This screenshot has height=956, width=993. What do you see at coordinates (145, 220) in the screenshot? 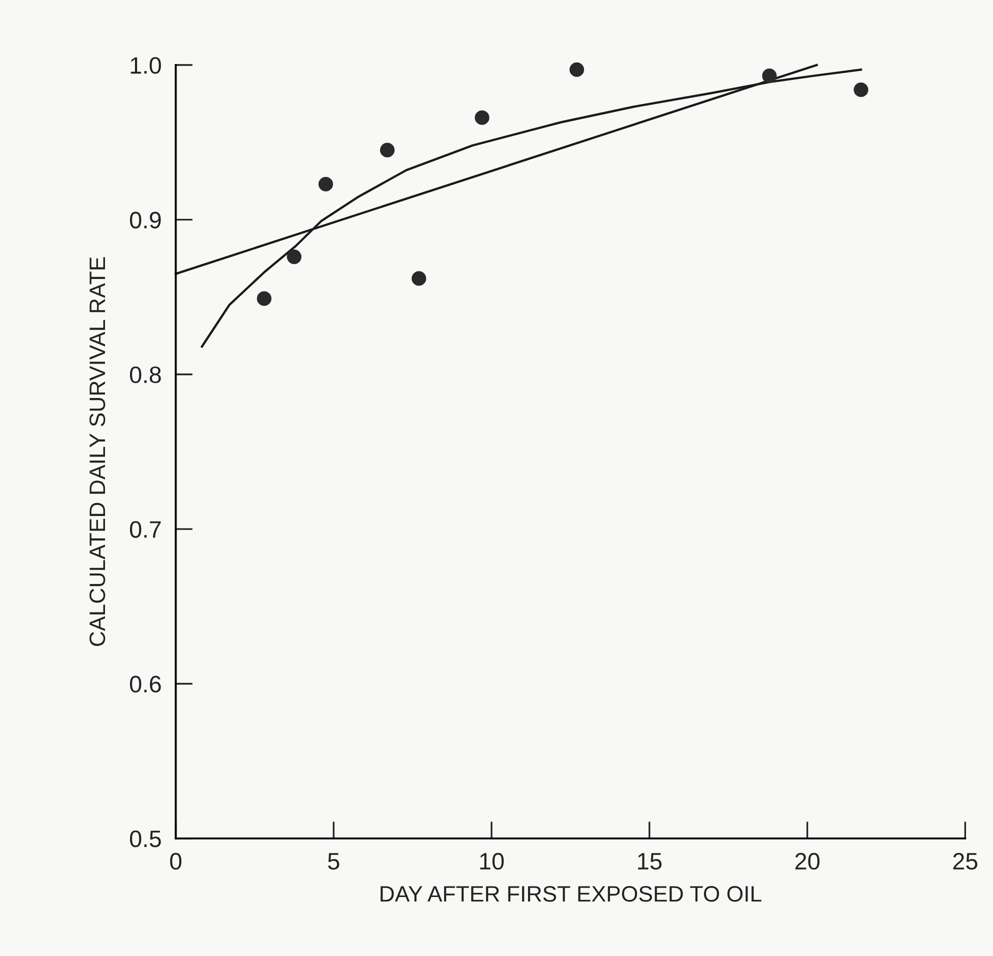
I see `y-tick-label: 0.9` at bounding box center [145, 220].